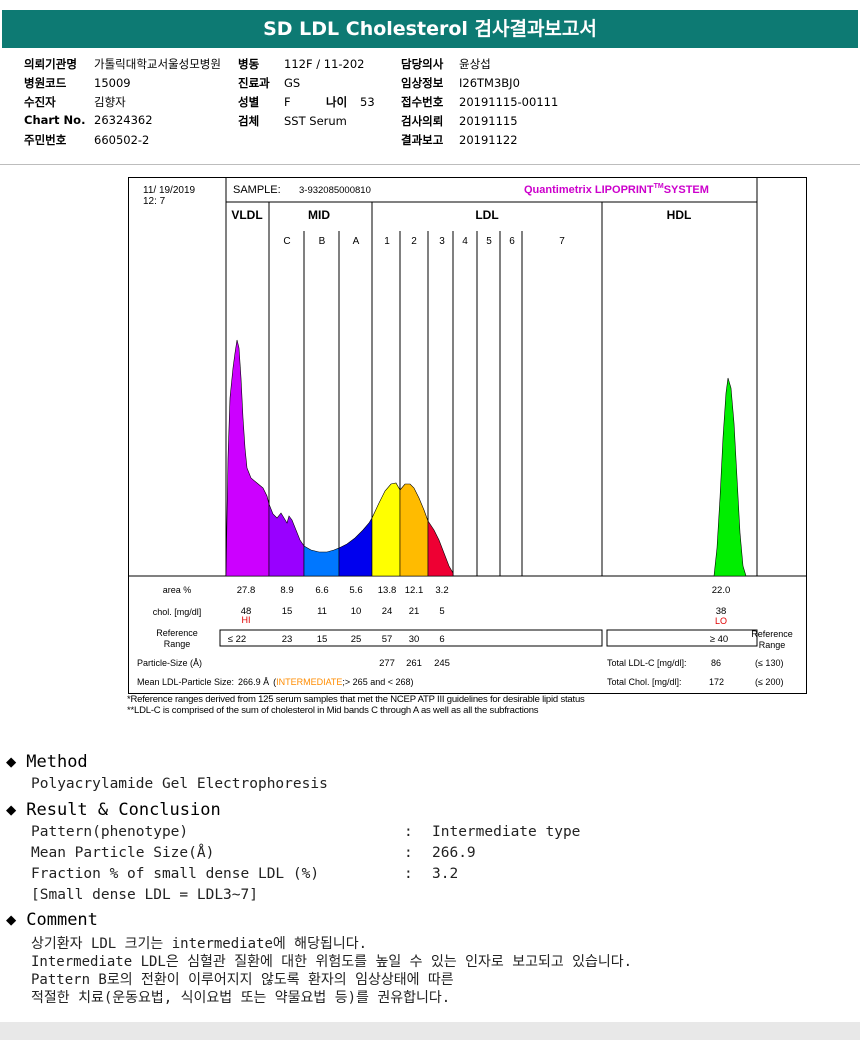 This screenshot has width=860, height=1040. I want to click on peak-areas, so click(486, 458).